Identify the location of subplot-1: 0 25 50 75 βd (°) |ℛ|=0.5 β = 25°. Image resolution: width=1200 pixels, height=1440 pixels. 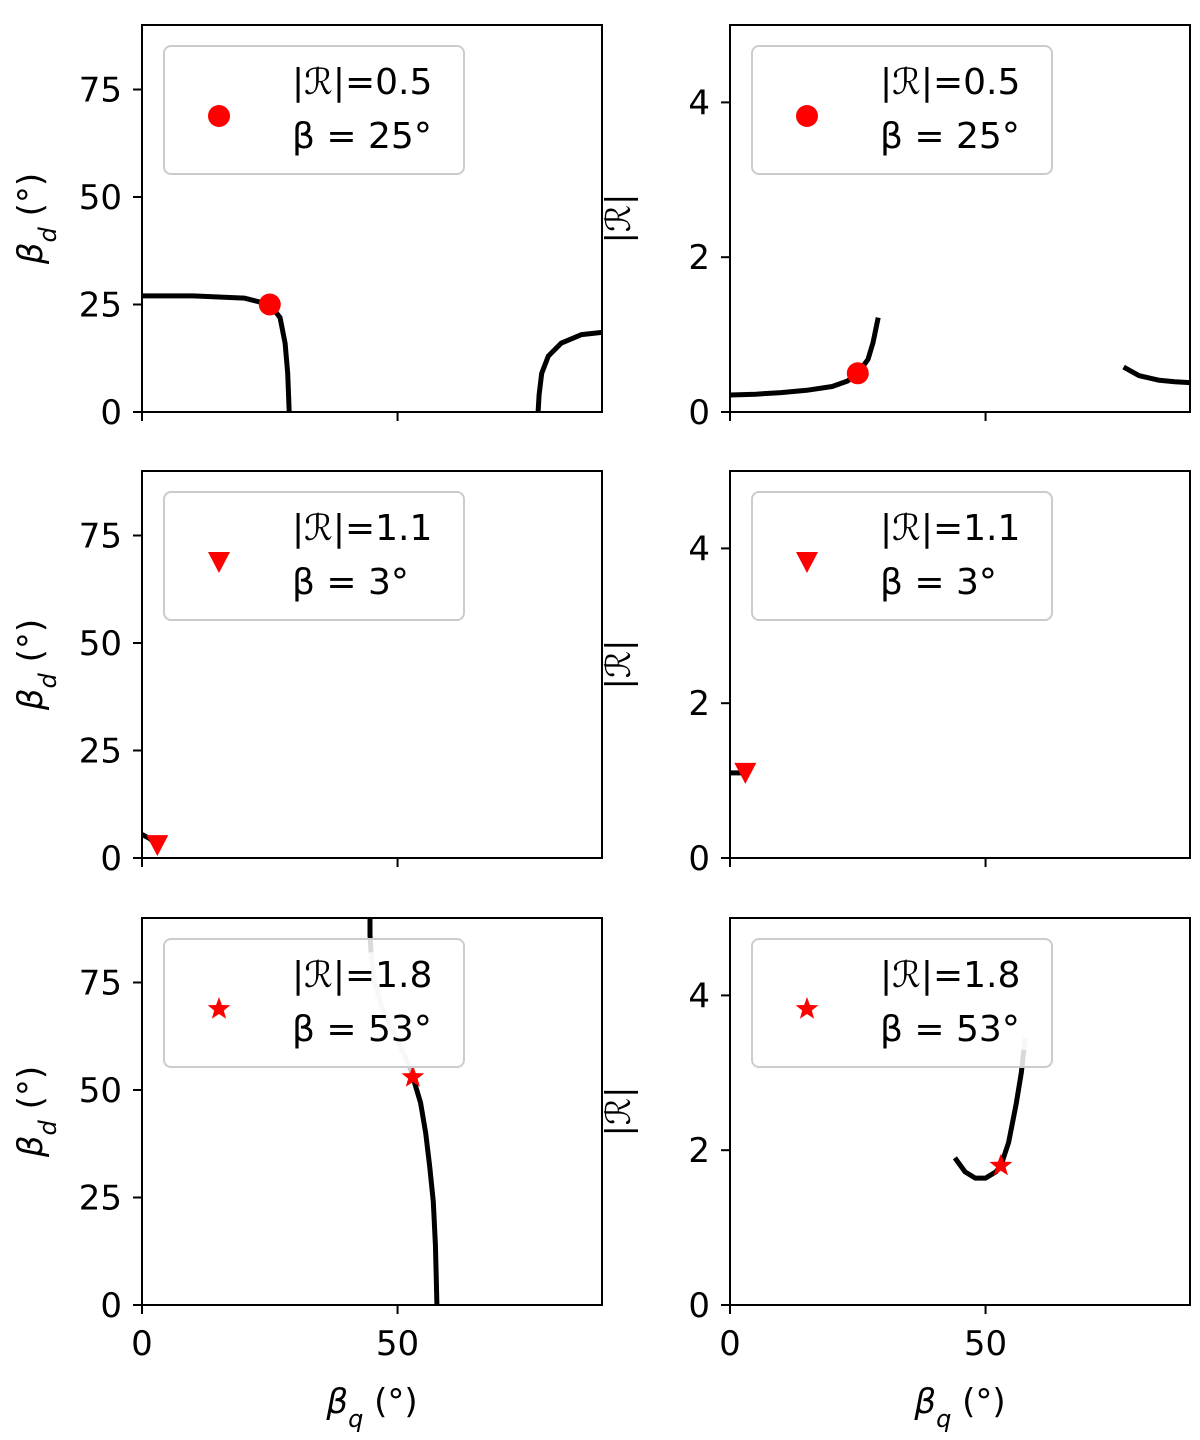
(307, 228).